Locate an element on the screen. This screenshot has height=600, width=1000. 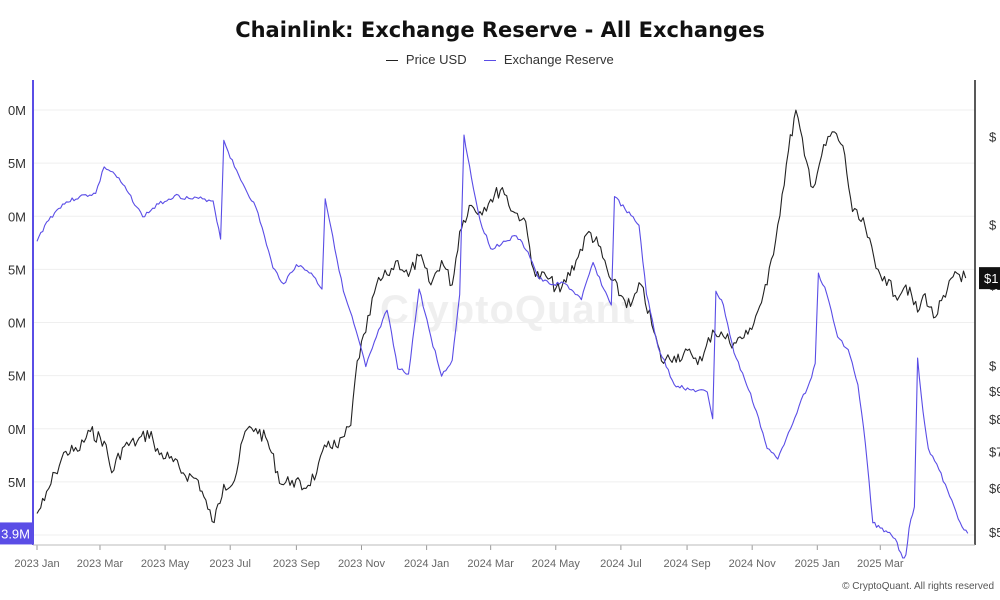
legend: Price USD Exchange Reserve is located at coordinates (500, 59).